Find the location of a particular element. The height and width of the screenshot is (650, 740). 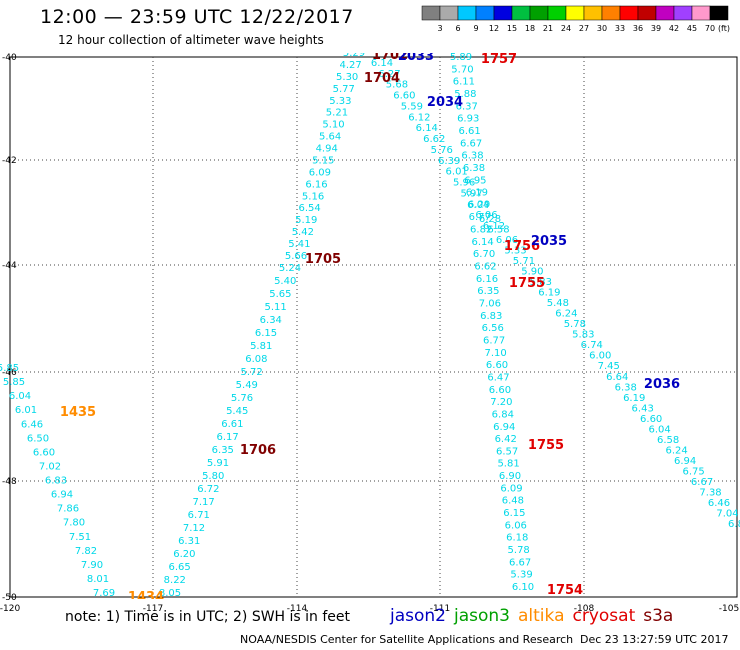

pass-time-label: 1756 is located at coordinates (522, 246).